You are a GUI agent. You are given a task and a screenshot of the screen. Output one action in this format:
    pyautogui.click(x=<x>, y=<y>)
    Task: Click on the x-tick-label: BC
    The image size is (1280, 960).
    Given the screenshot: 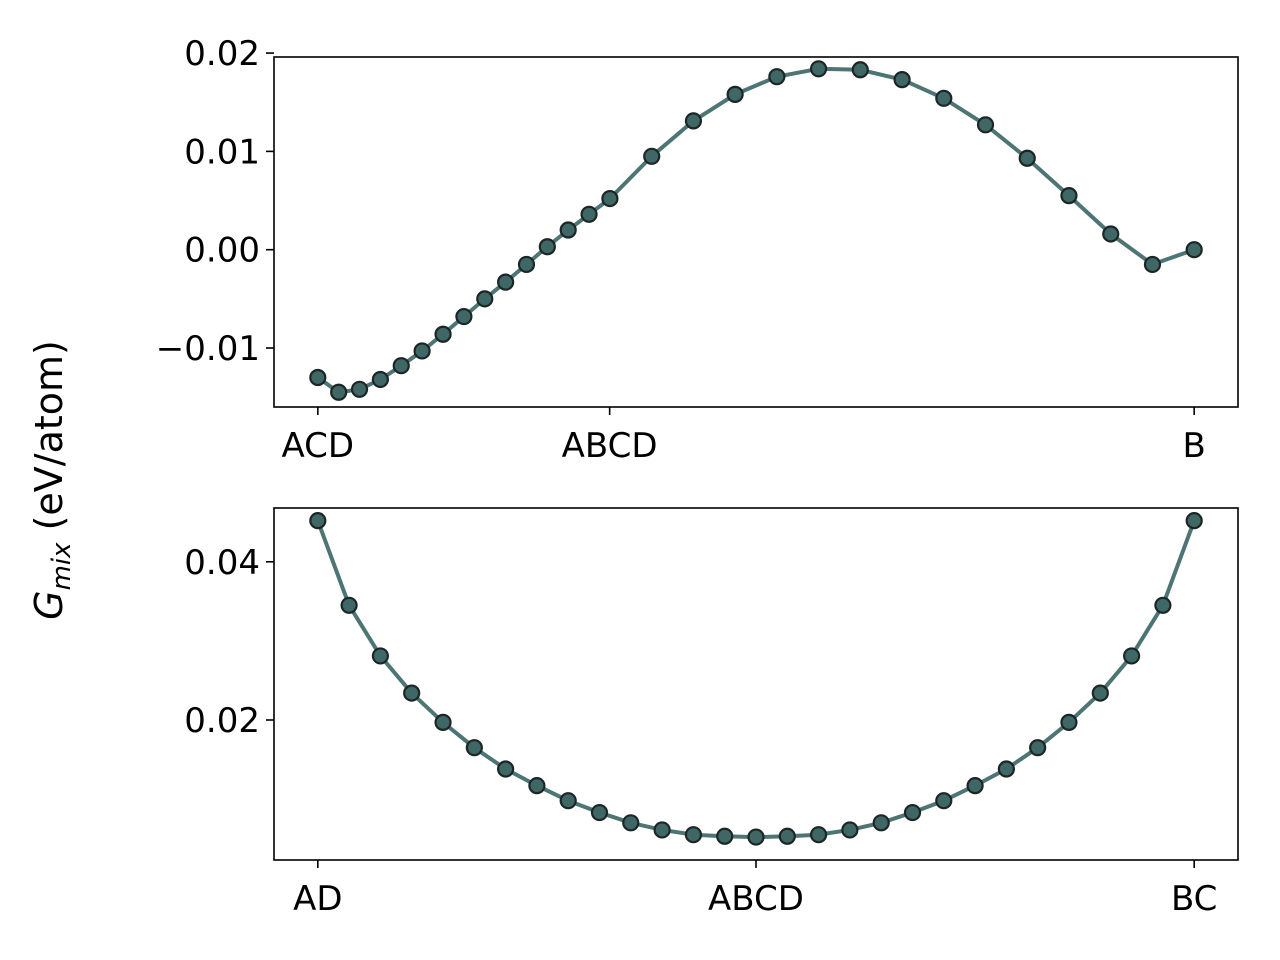 What is the action you would take?
    pyautogui.click(x=1194, y=899)
    